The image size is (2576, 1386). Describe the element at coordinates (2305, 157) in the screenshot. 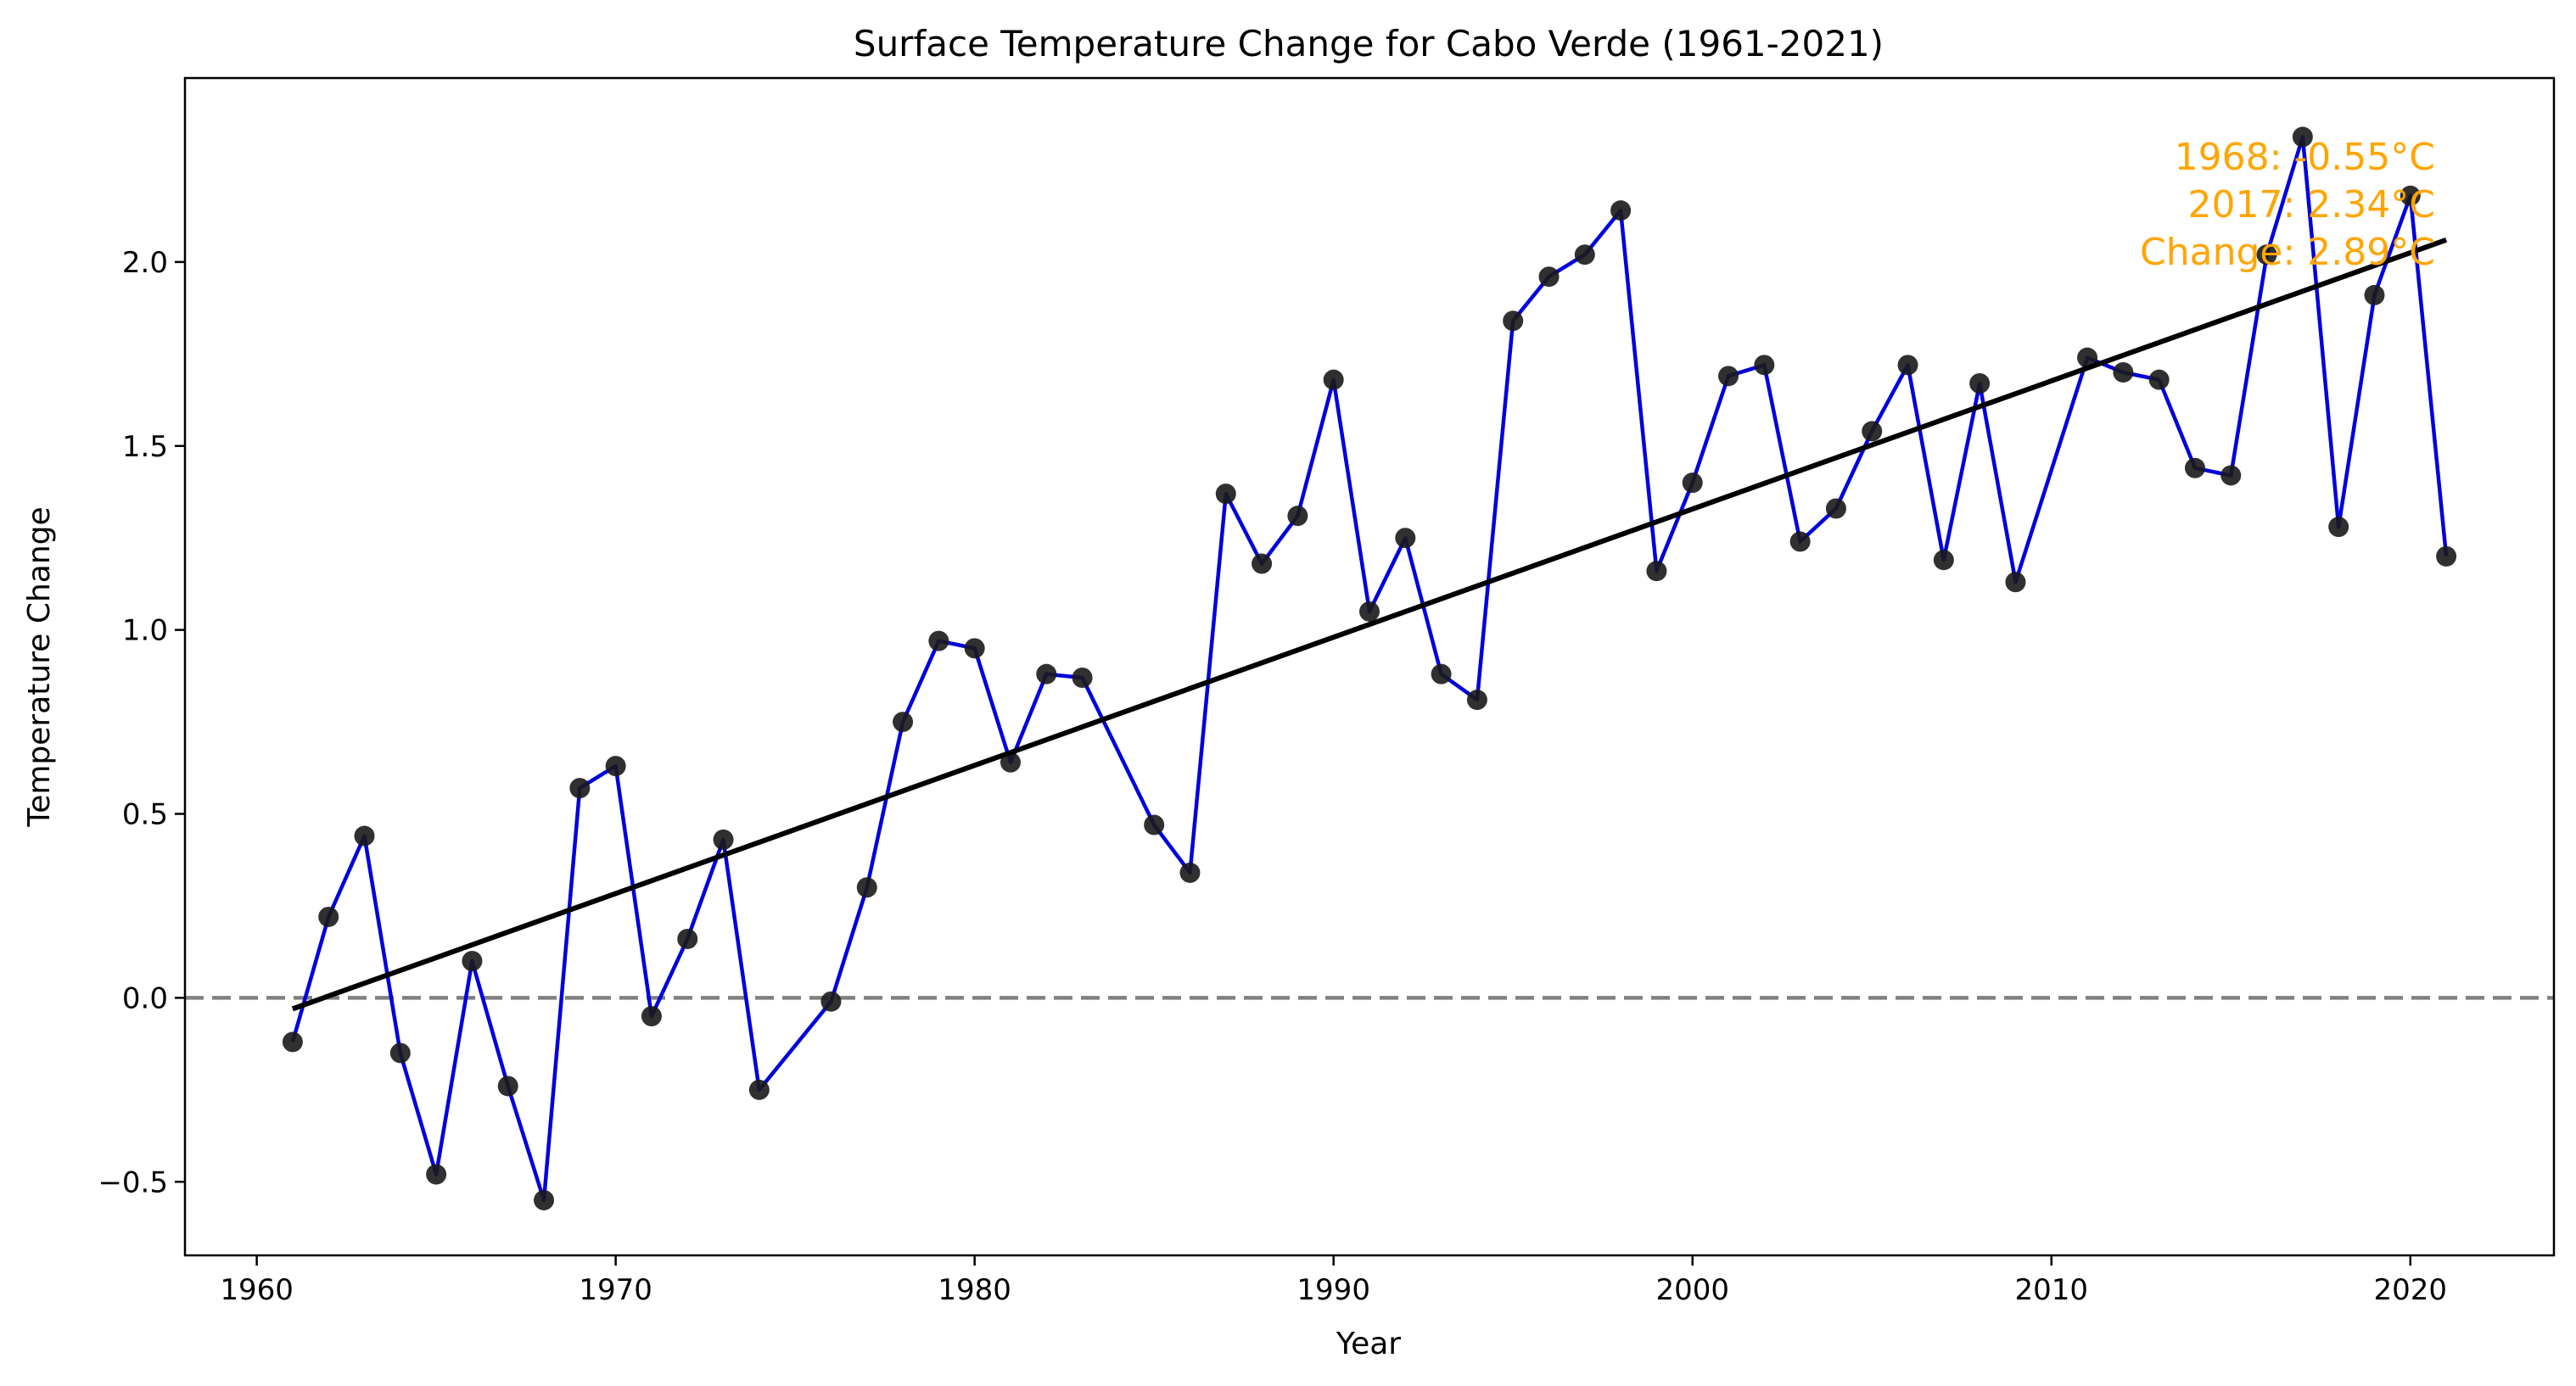

I see `annotation-line: 1968: -0.55°C` at that location.